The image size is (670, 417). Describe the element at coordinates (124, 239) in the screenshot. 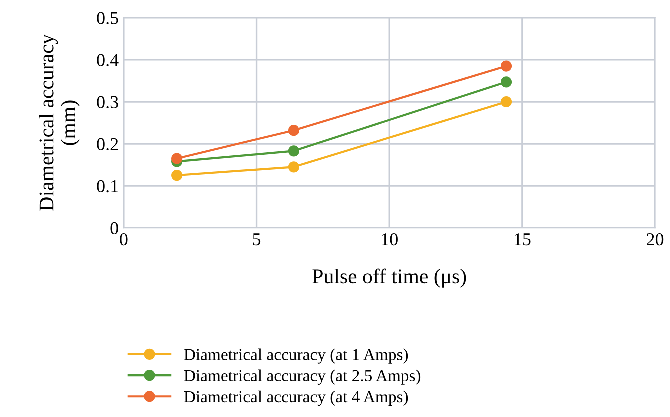

I see `x-tick-label: 0` at that location.